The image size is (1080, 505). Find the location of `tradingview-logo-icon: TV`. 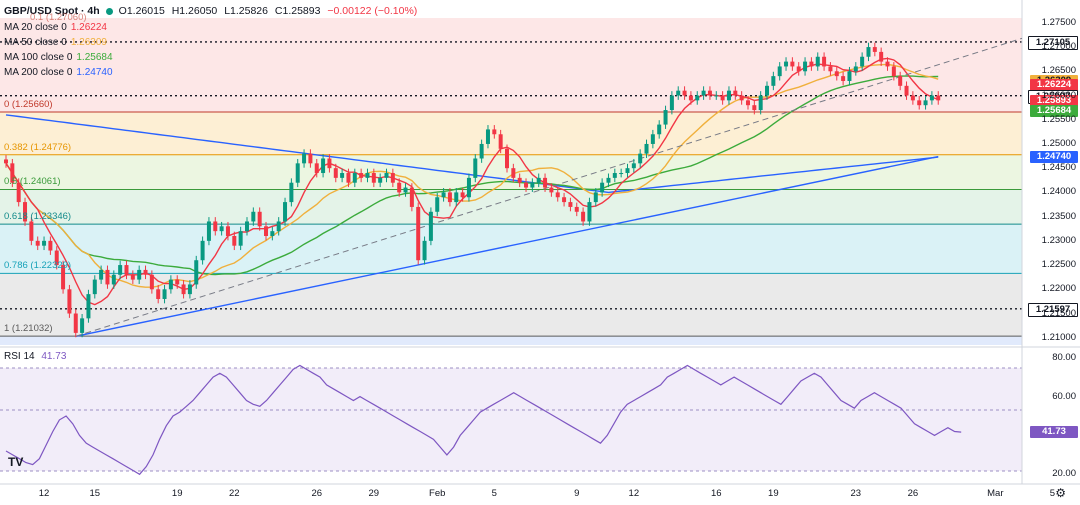

tradingview-logo-icon: TV is located at coordinates (16, 462).